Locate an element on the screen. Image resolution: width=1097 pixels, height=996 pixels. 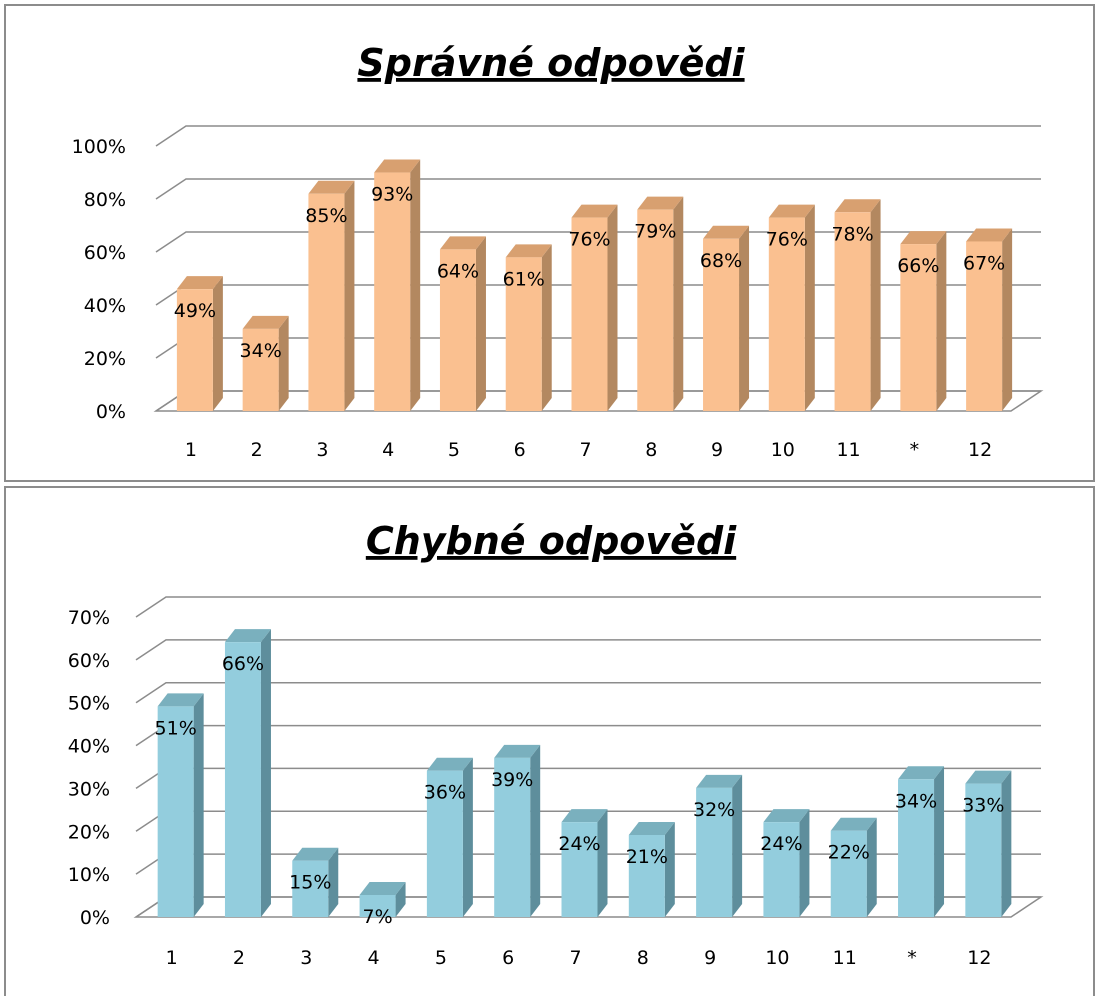
data-label: 61% is located at coordinates (524, 279).